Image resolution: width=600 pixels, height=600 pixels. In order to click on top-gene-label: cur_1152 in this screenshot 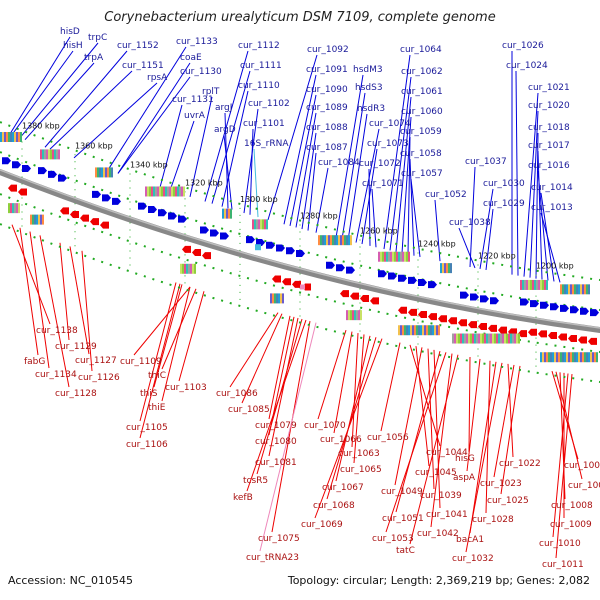, I will do `click(138, 46)`.